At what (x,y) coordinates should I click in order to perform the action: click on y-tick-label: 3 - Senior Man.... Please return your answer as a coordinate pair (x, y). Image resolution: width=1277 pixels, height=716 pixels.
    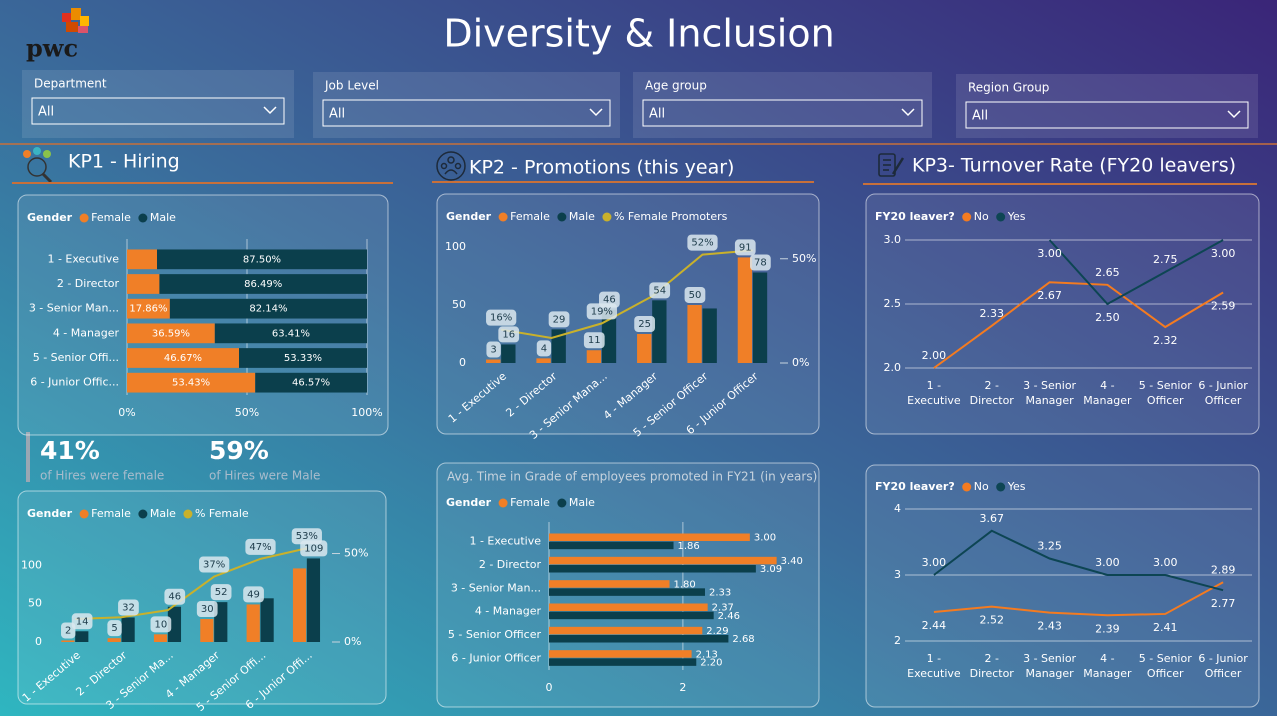
    Looking at the image, I should click on (496, 587).